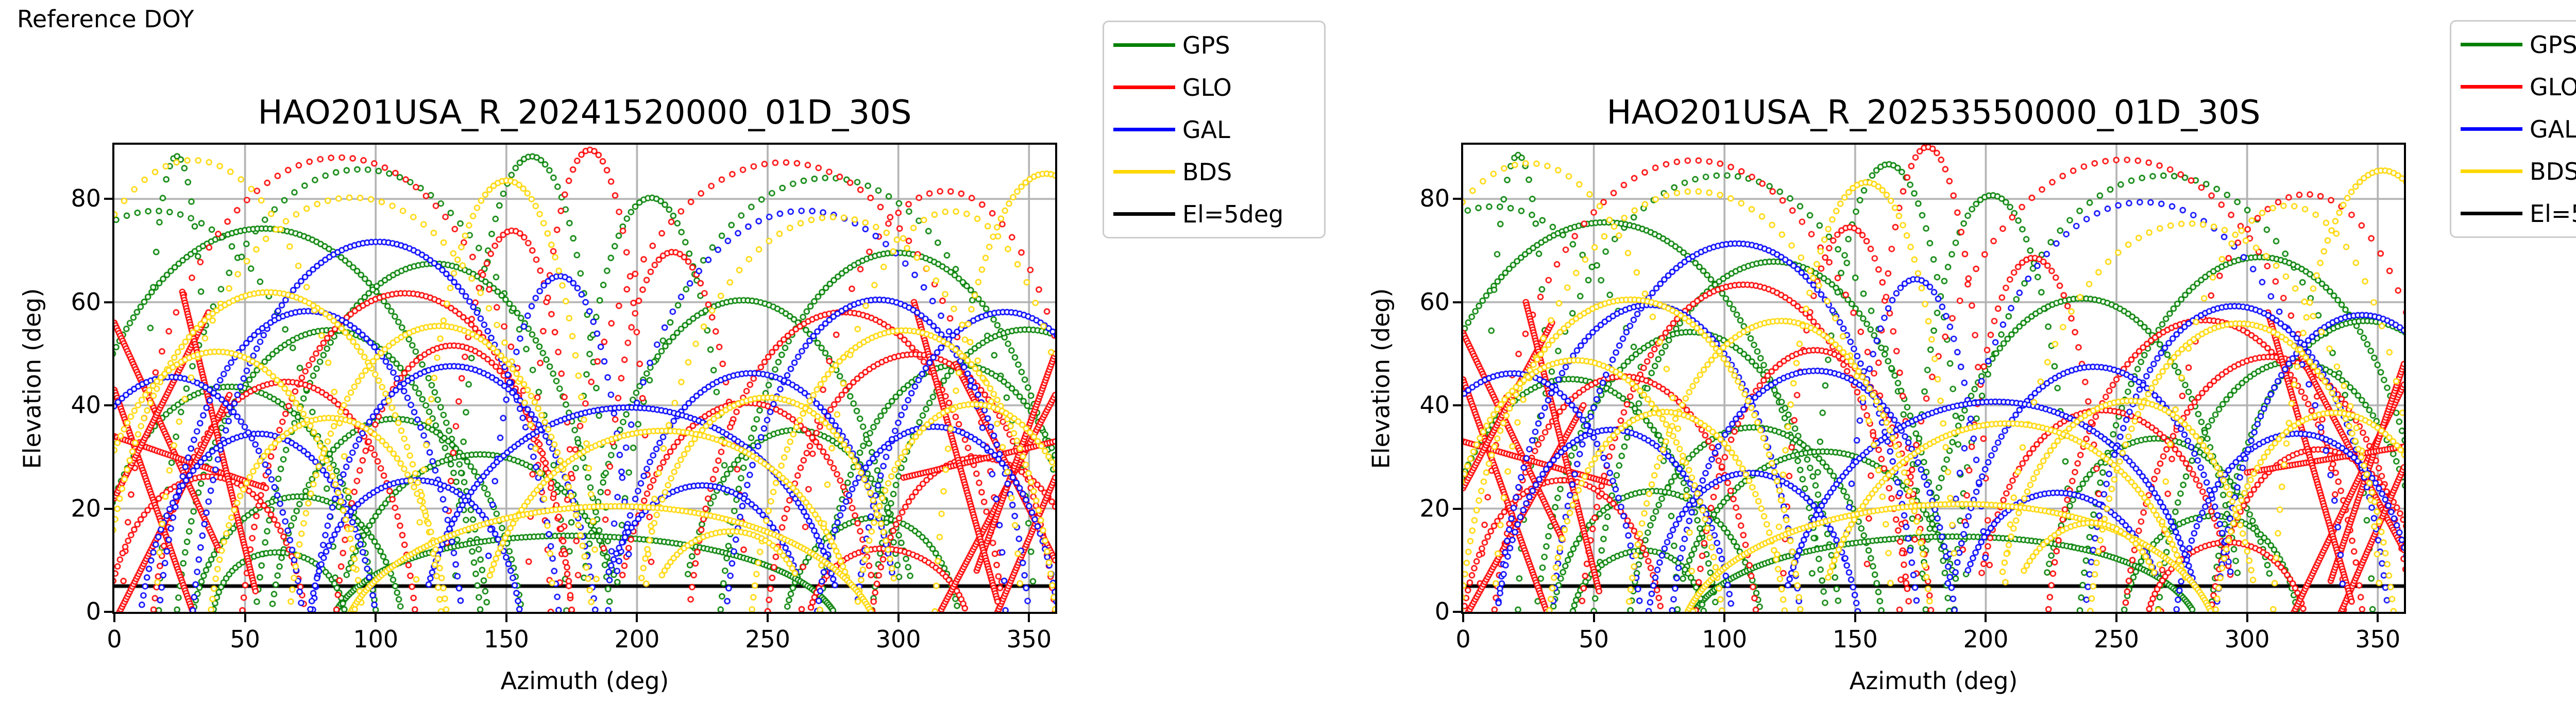 The width and height of the screenshot is (2576, 720). Describe the element at coordinates (584, 681) in the screenshot. I see `x-axis-label-left: Azimuth (deg)` at that location.